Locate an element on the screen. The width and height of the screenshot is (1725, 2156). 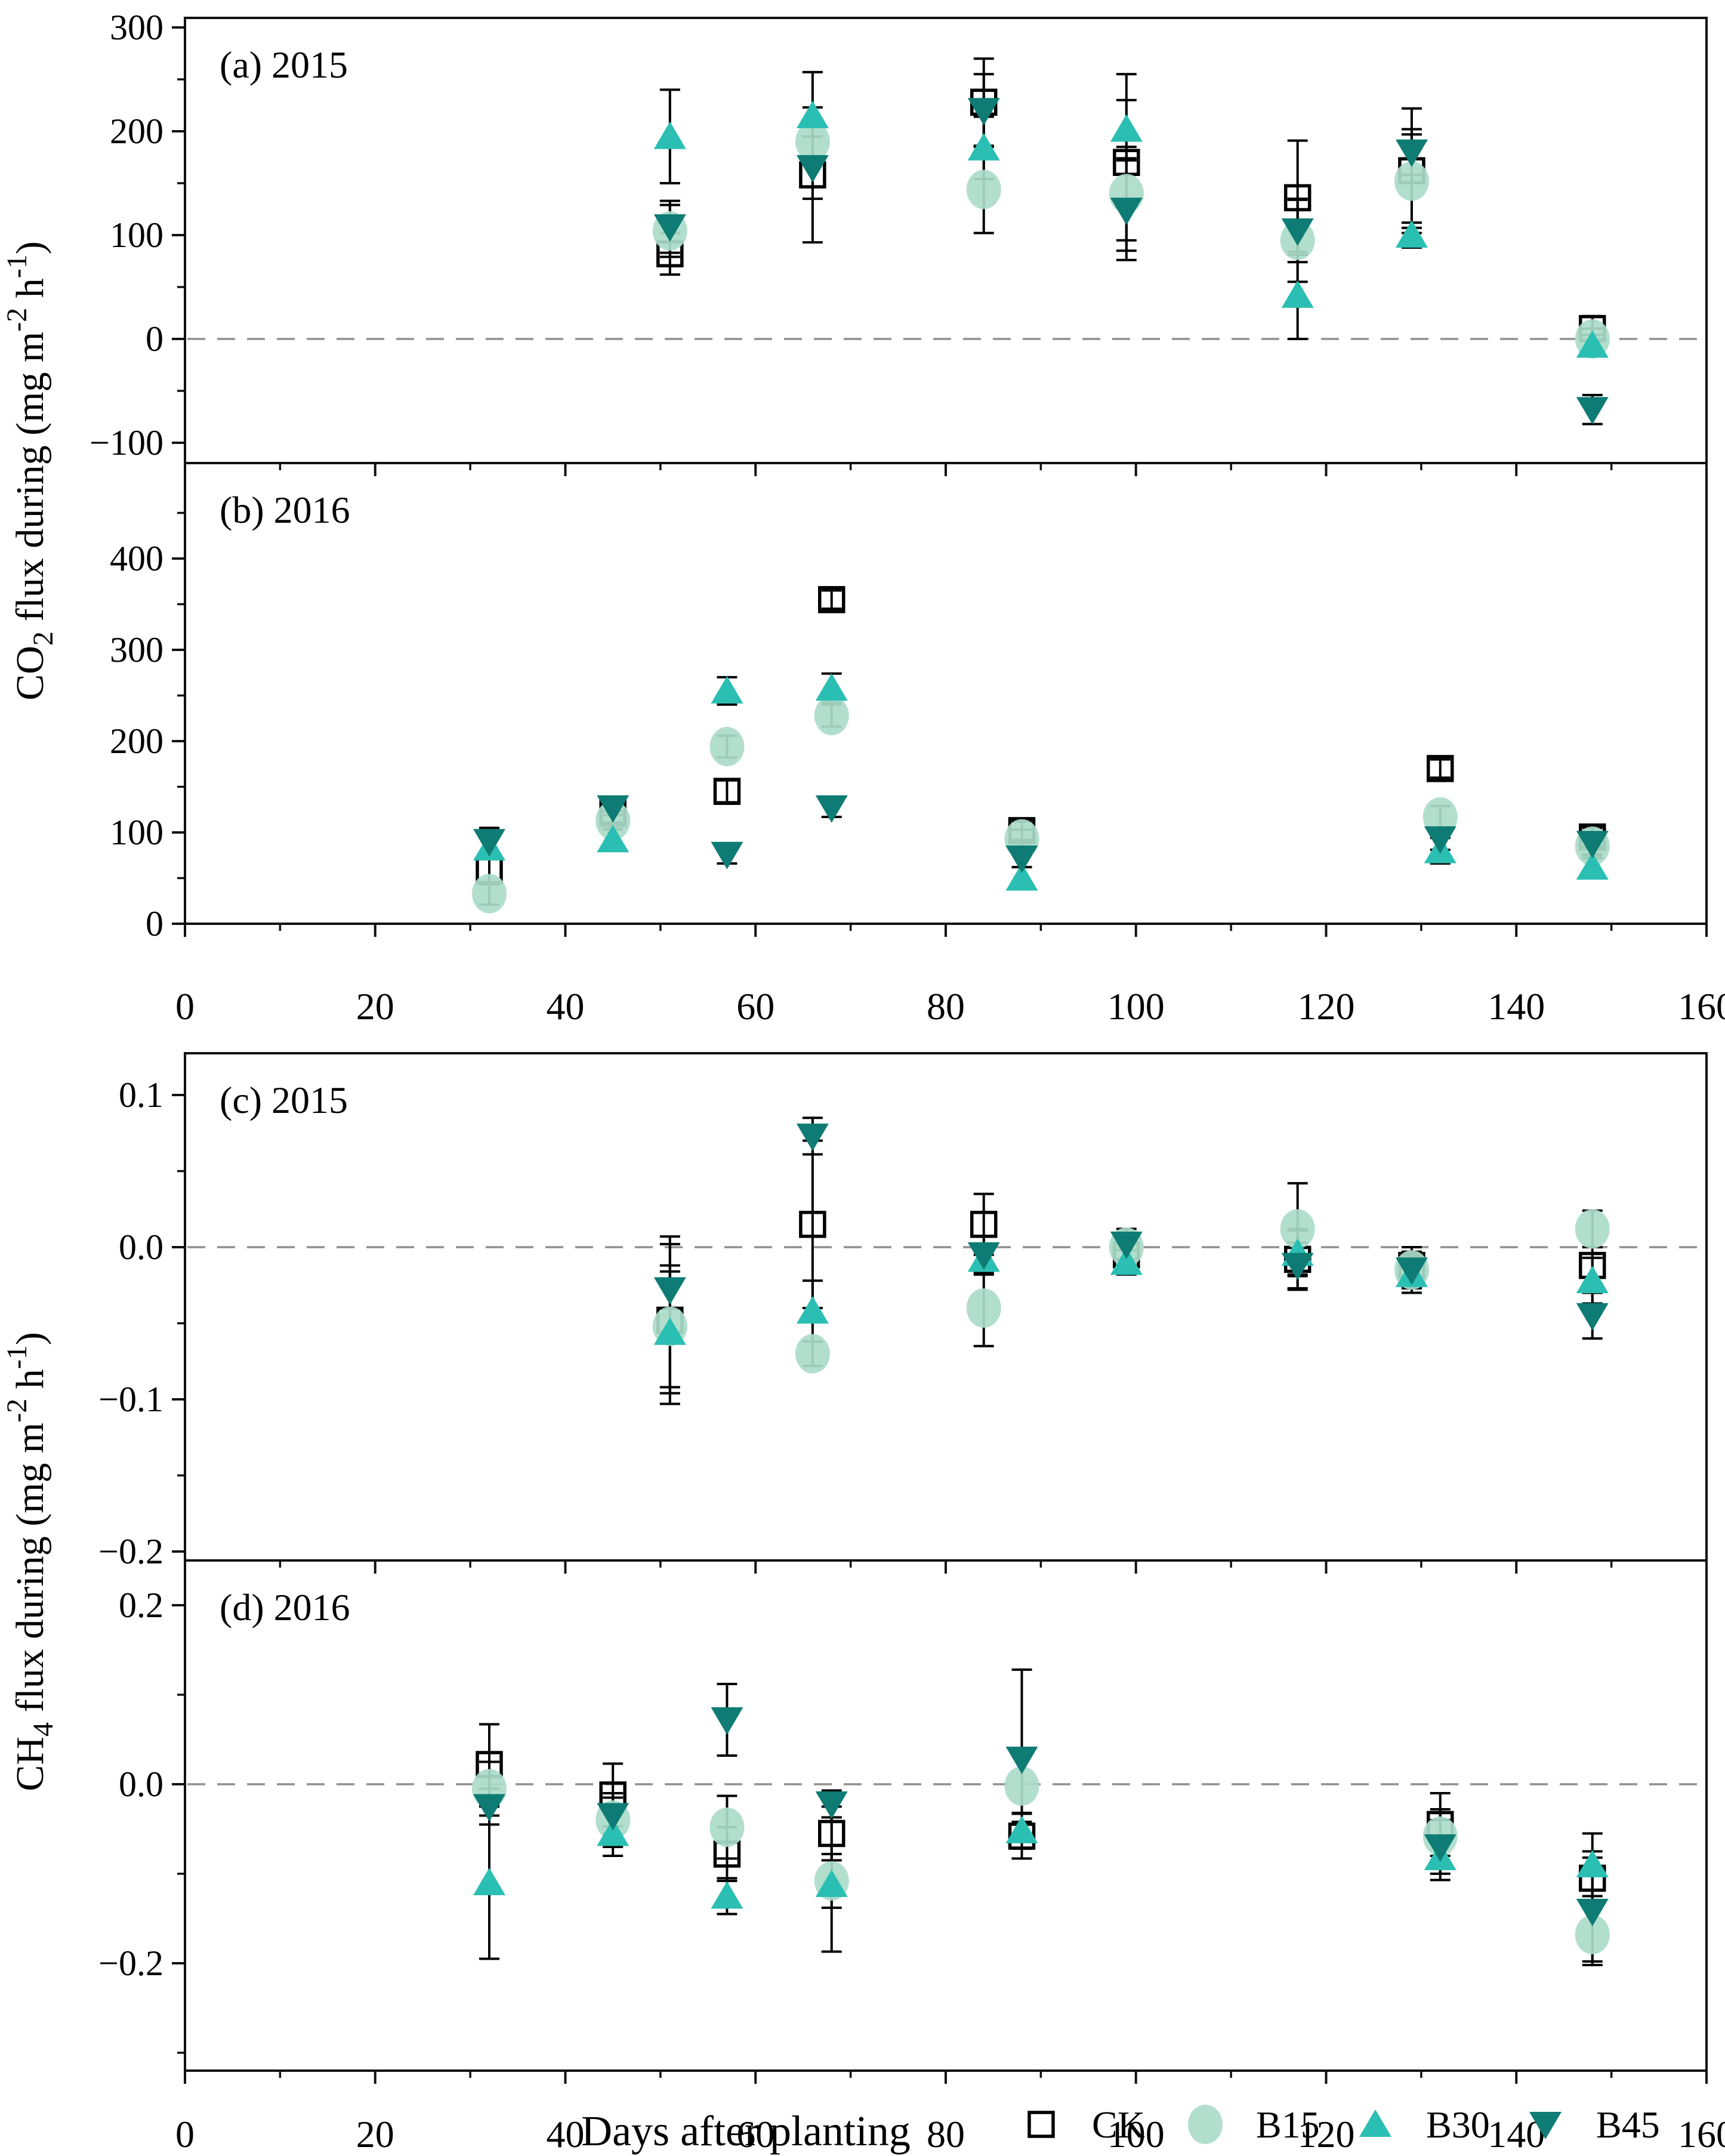
legend-label-b15: B15 is located at coordinates (1288, 2125).